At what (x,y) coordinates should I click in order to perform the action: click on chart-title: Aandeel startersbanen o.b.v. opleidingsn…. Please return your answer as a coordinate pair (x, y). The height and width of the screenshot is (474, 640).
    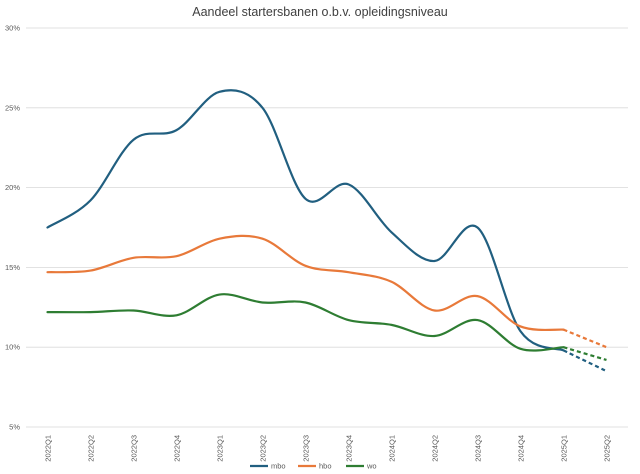
    Looking at the image, I should click on (320, 12).